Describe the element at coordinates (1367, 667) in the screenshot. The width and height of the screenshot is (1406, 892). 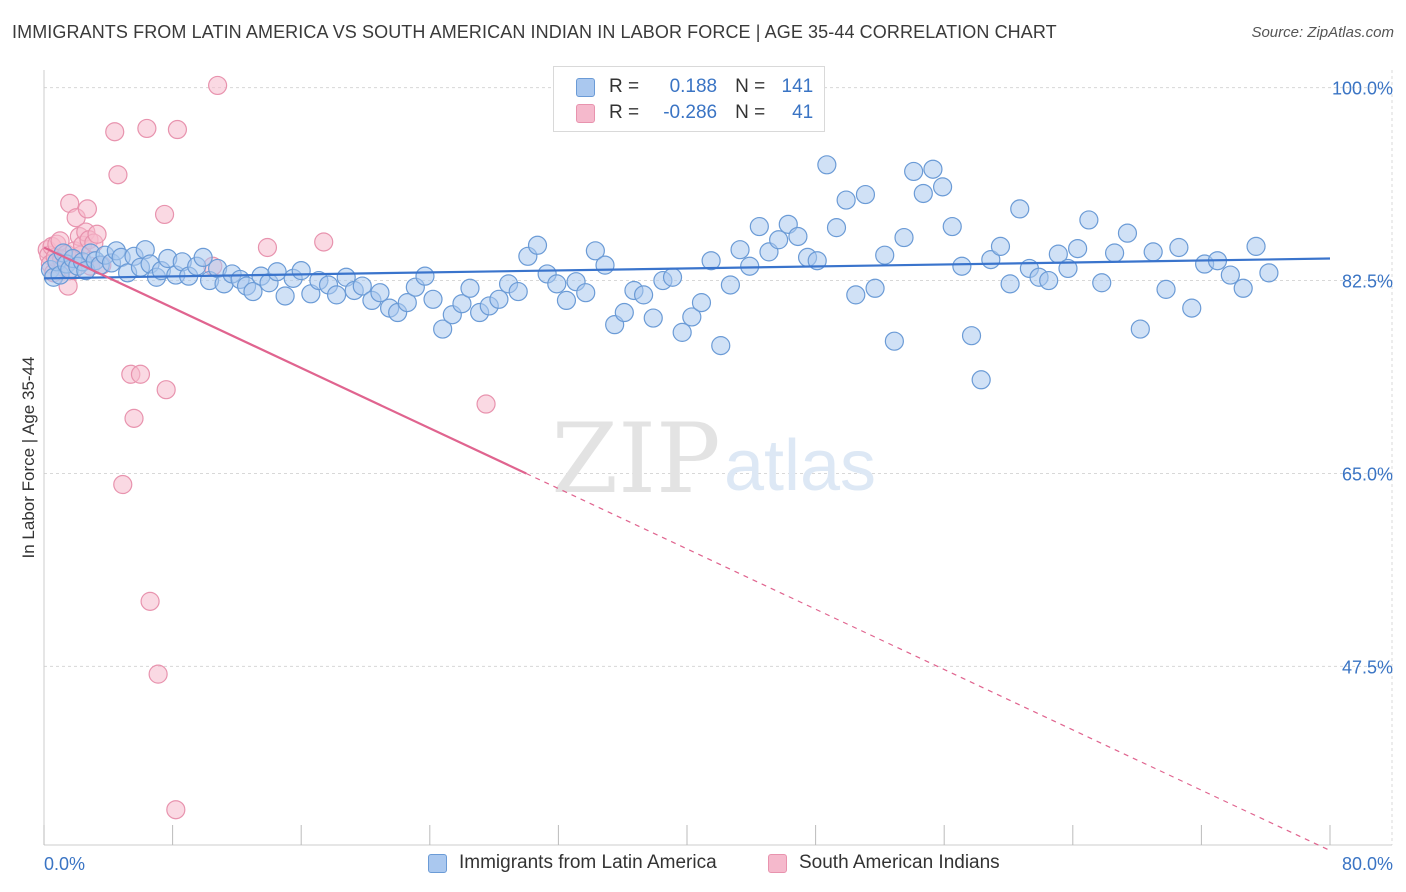
I see `y-tick-label: 47.5%` at that location.